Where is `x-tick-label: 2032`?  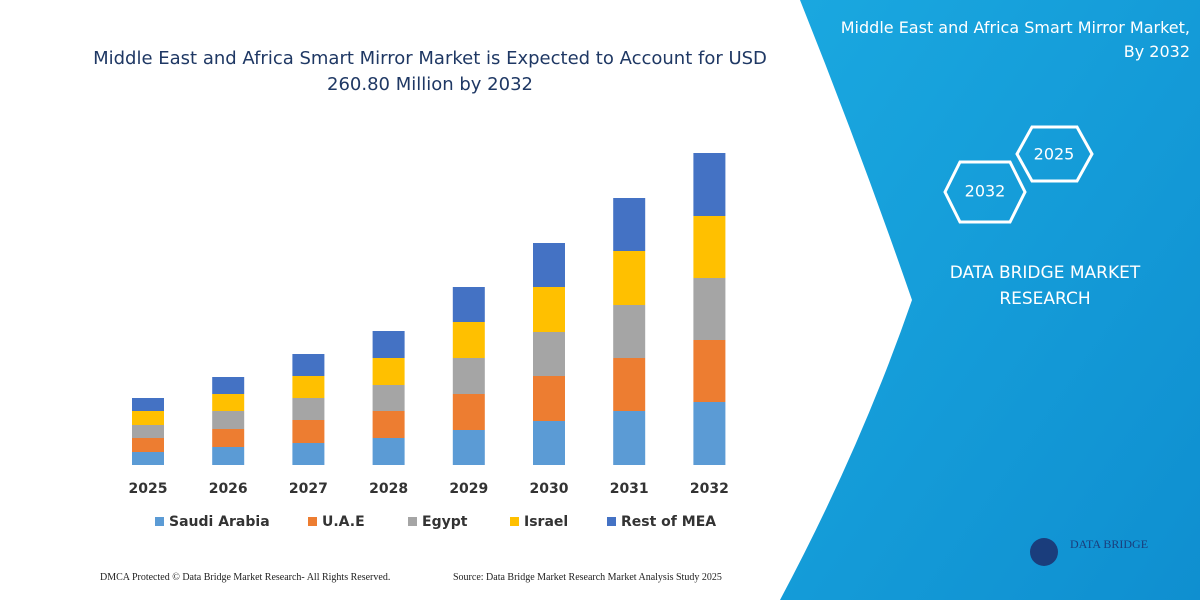
x-tick-label: 2032 is located at coordinates (709, 489).